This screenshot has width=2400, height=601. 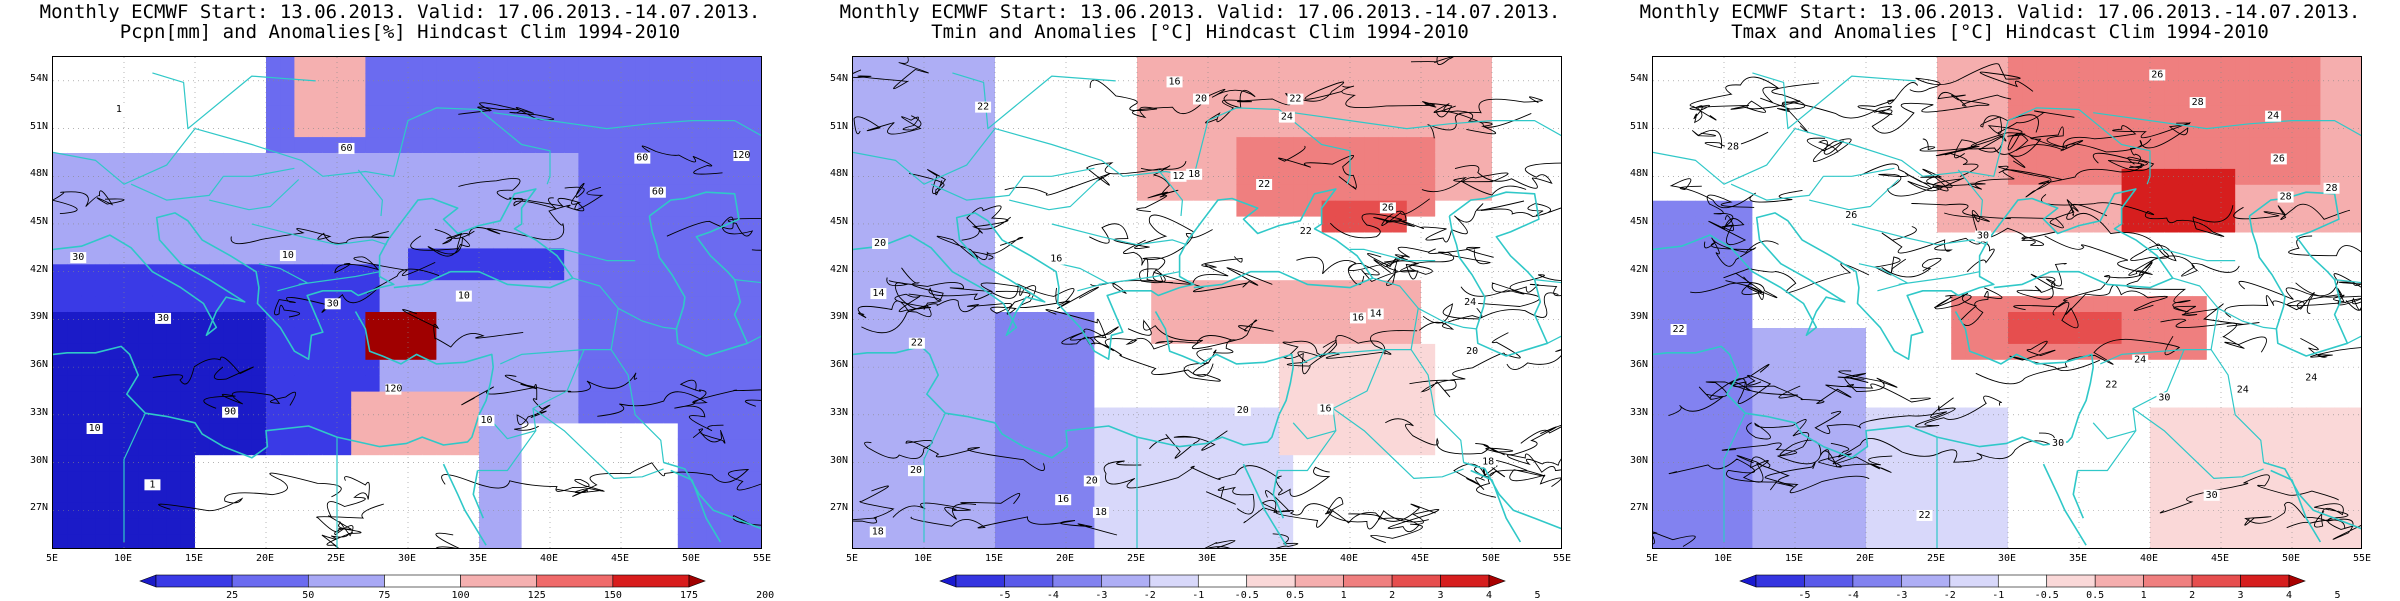 I want to click on colorbar-tick-label: -0.5, so click(x=1246, y=595).